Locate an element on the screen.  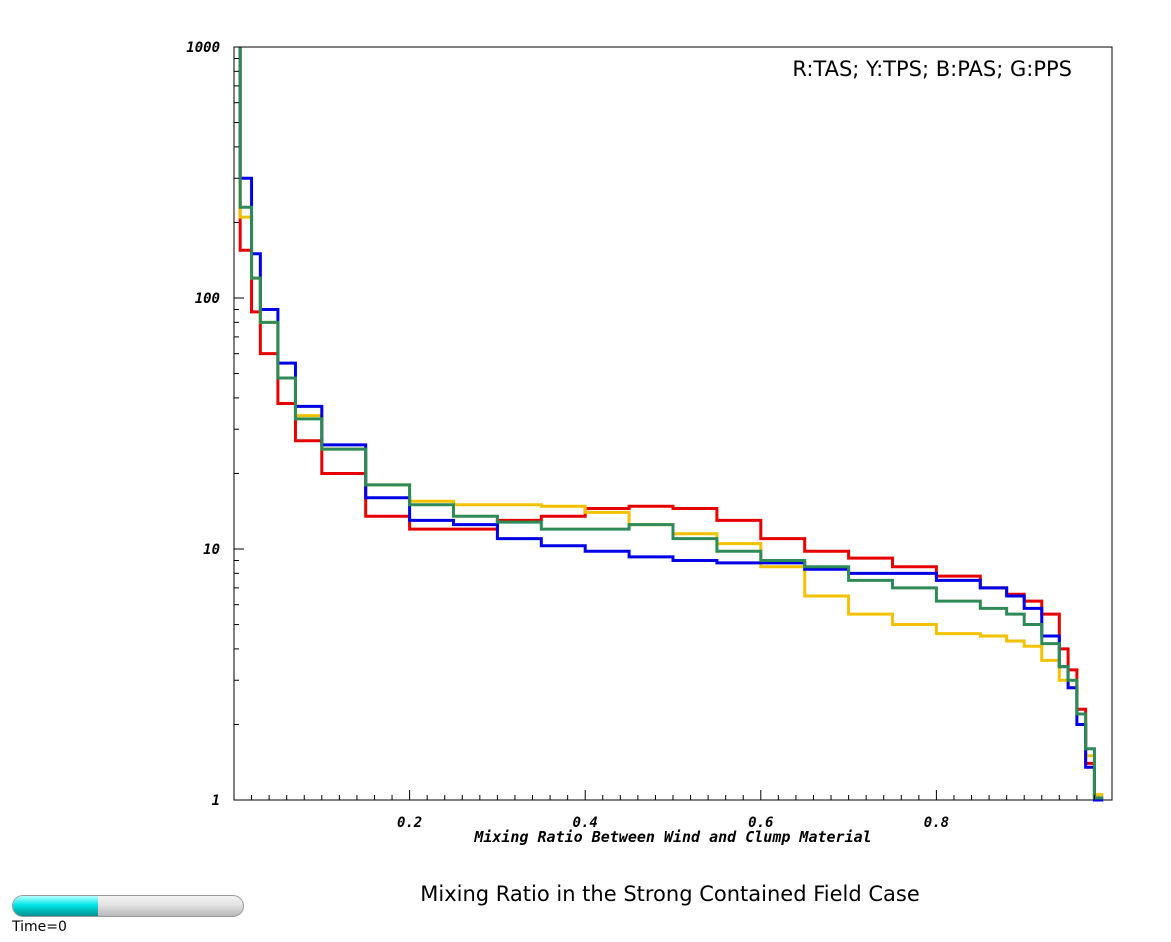
time-slider-fill is located at coordinates (56, 906).